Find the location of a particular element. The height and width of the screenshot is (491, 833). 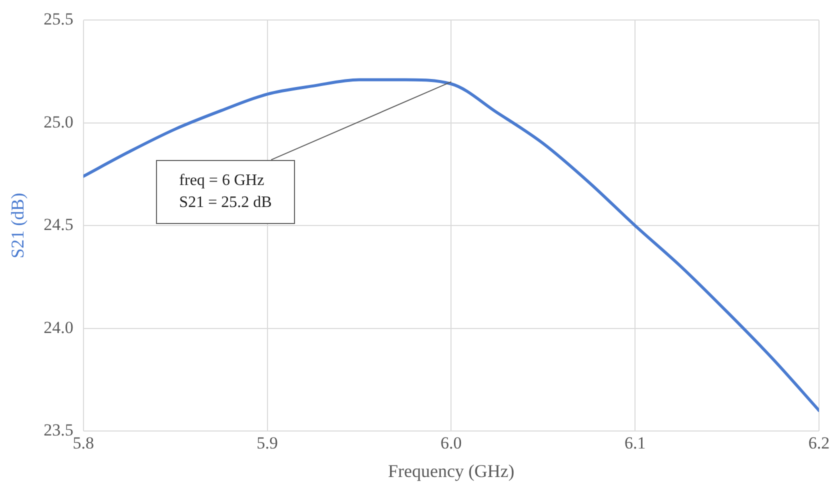

y-axis-title: S21 (dB) is located at coordinates (18, 225).